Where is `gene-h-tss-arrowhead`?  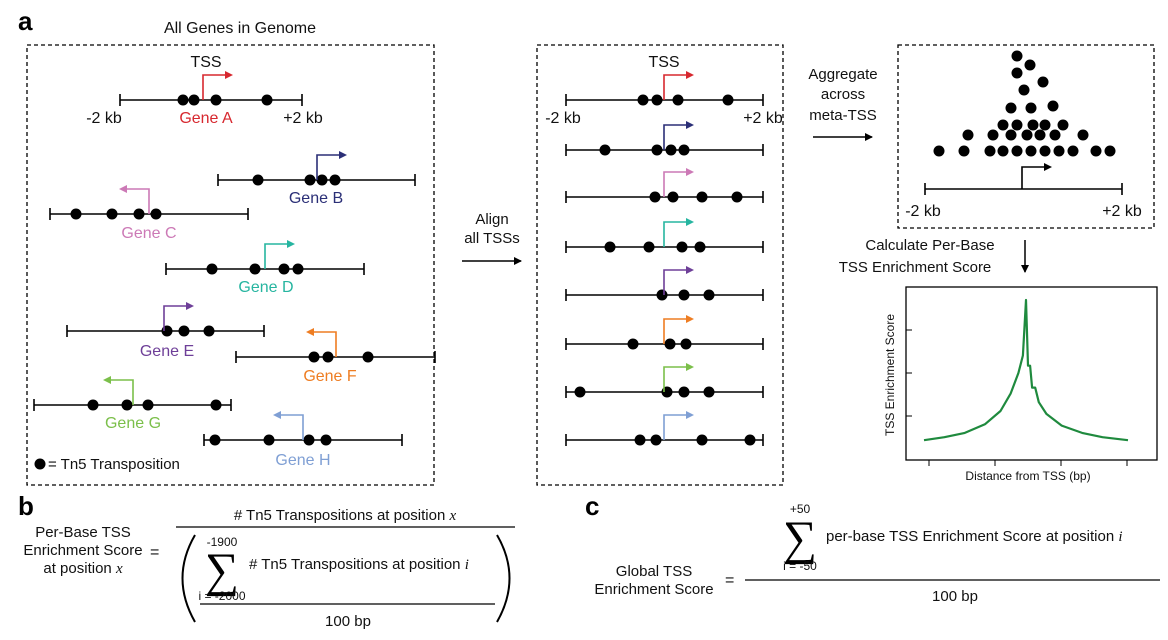 gene-h-tss-arrowhead is located at coordinates (277, 415).